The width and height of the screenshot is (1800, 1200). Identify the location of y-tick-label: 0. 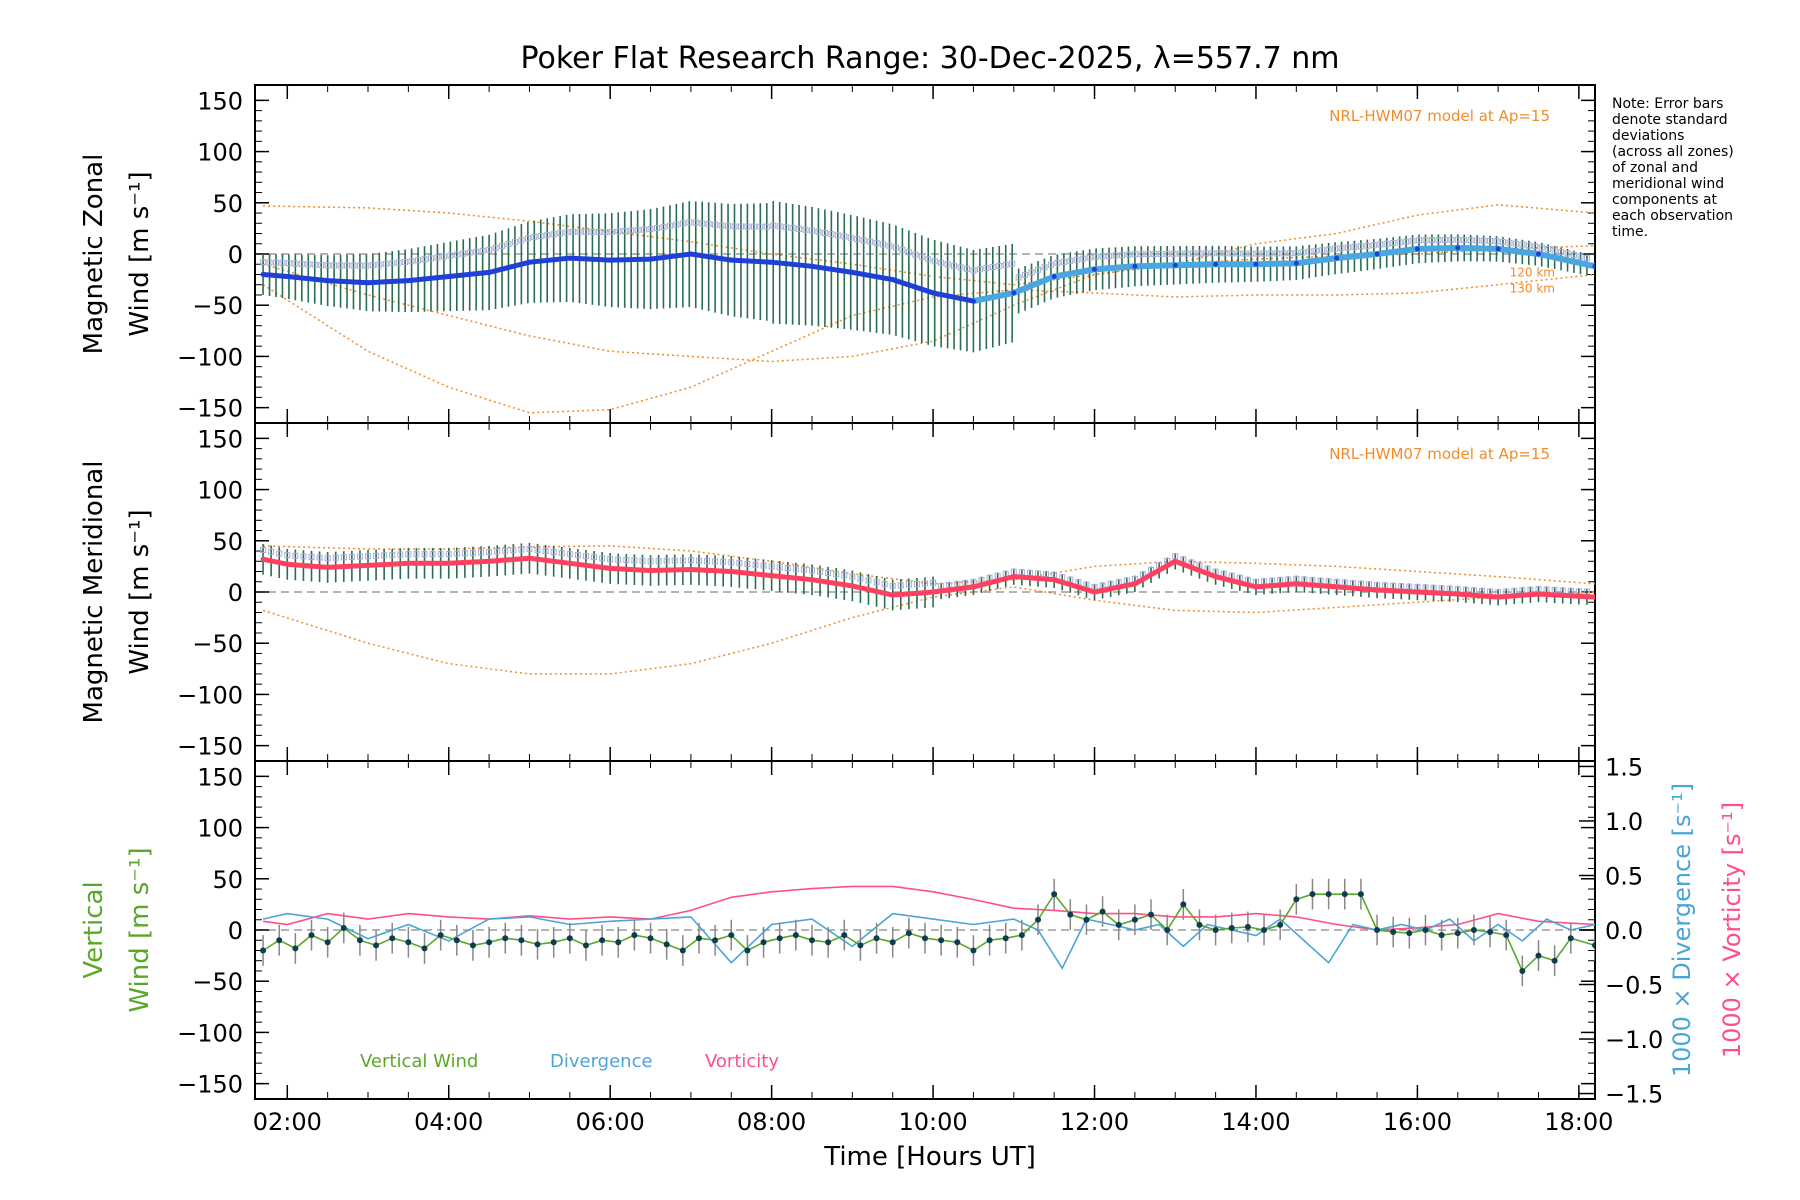
(235, 931).